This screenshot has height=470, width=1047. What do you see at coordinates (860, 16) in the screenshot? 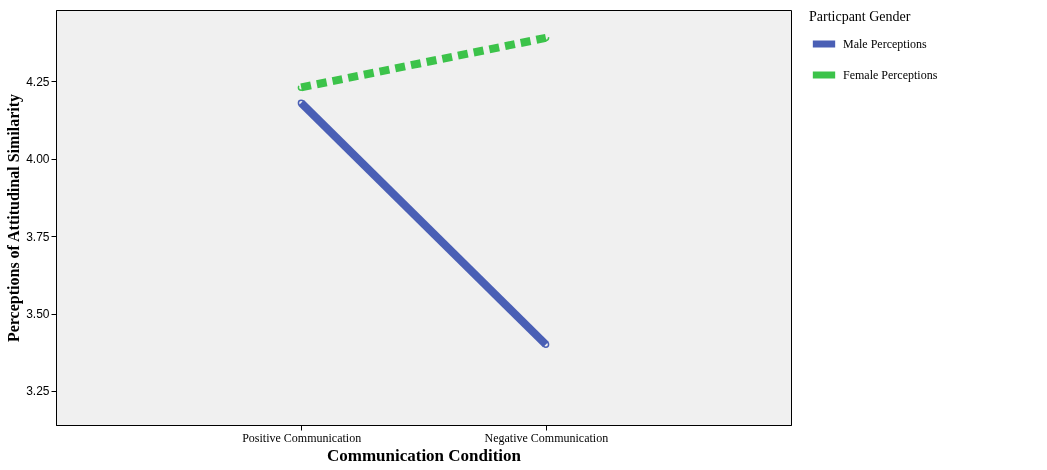
I see `legend-title: Particpant Gender` at bounding box center [860, 16].